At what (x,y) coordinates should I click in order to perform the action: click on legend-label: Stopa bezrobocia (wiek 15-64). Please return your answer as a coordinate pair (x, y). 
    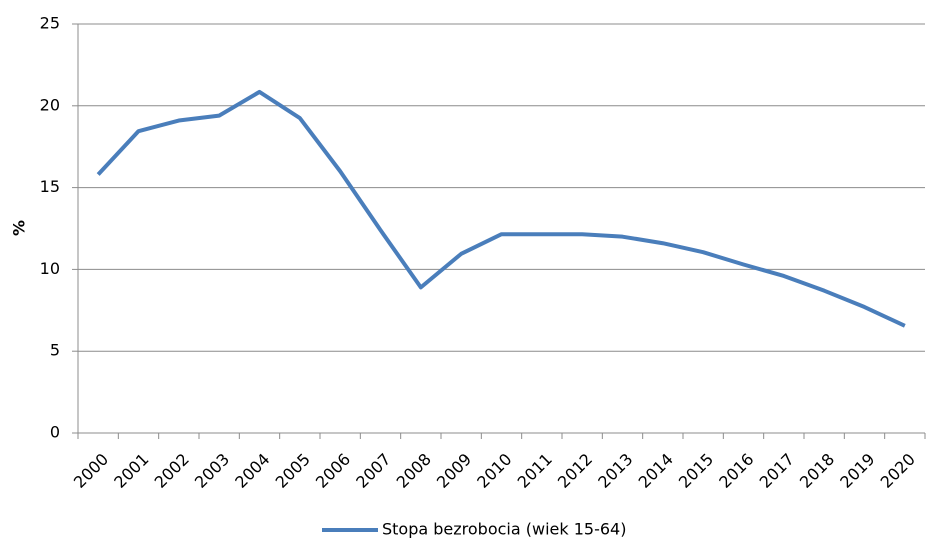
    Looking at the image, I should click on (504, 529).